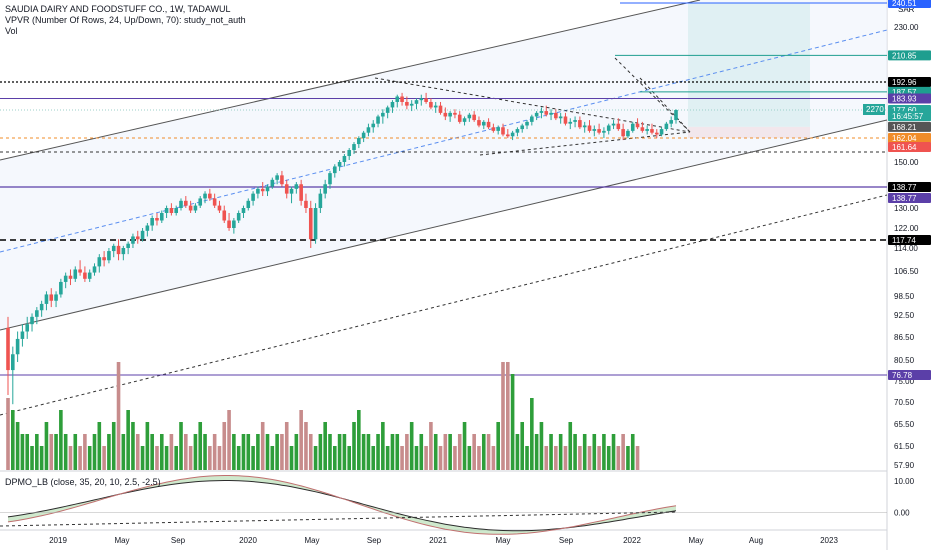 Image resolution: width=932 pixels, height=550 pixels. What do you see at coordinates (665, 105) in the screenshot?
I see `projection-b` at bounding box center [665, 105].